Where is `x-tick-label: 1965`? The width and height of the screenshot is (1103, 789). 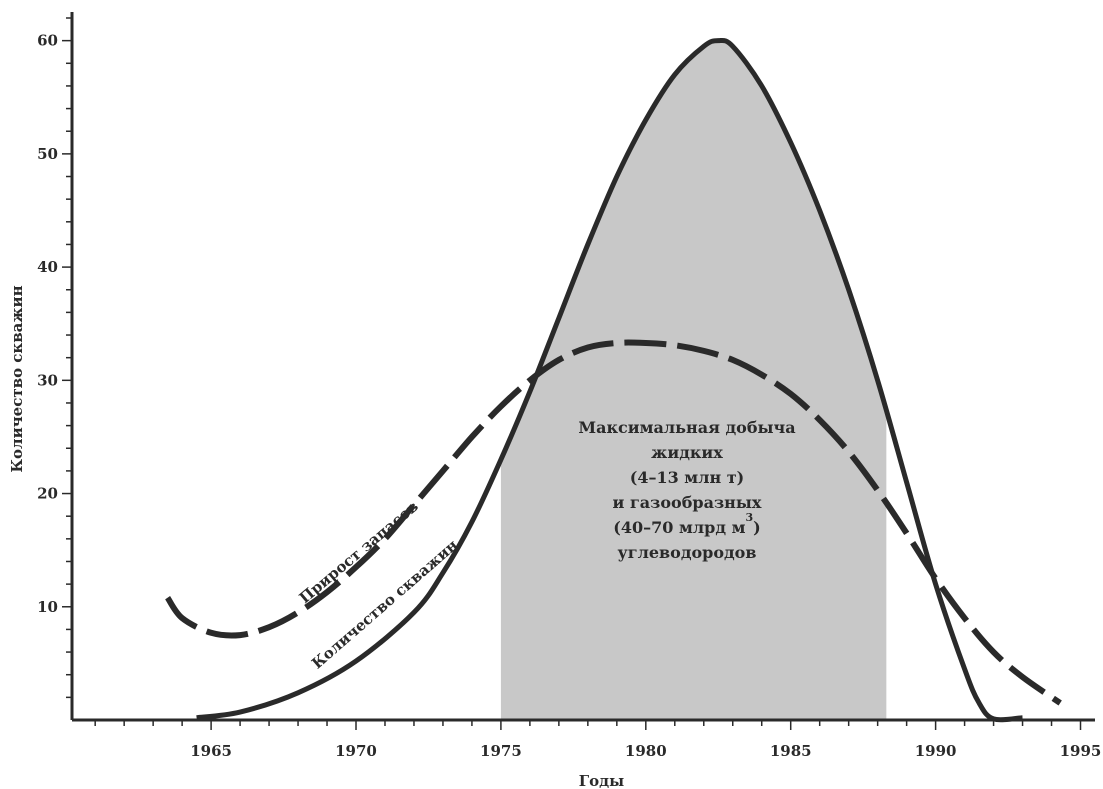 x-tick-label: 1965 is located at coordinates (211, 751).